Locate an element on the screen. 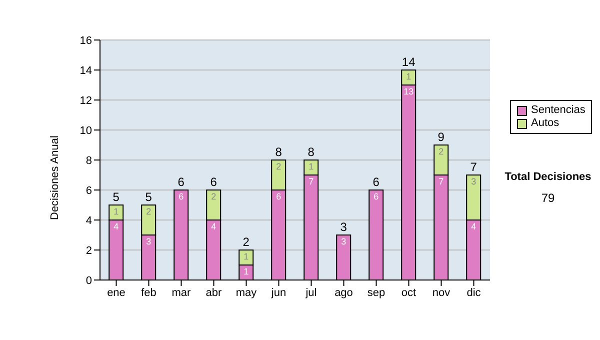 Image resolution: width=600 pixels, height=340 pixels. total-label: 2 is located at coordinates (246, 242).